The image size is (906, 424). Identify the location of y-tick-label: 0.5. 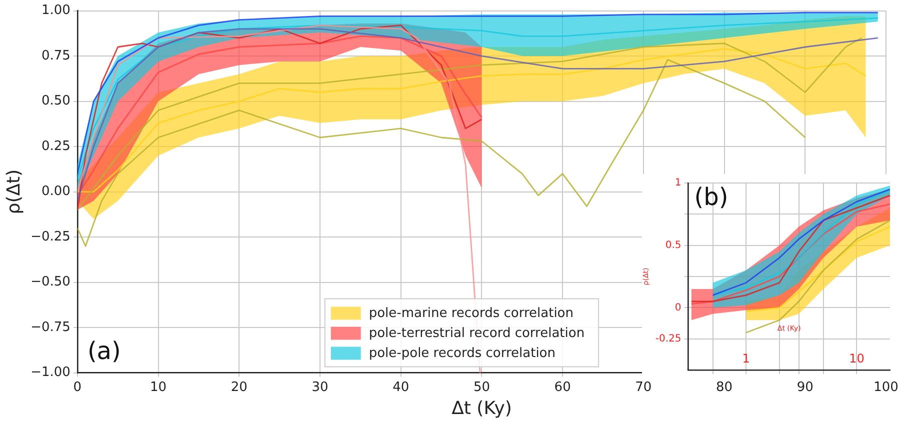
(673, 245).